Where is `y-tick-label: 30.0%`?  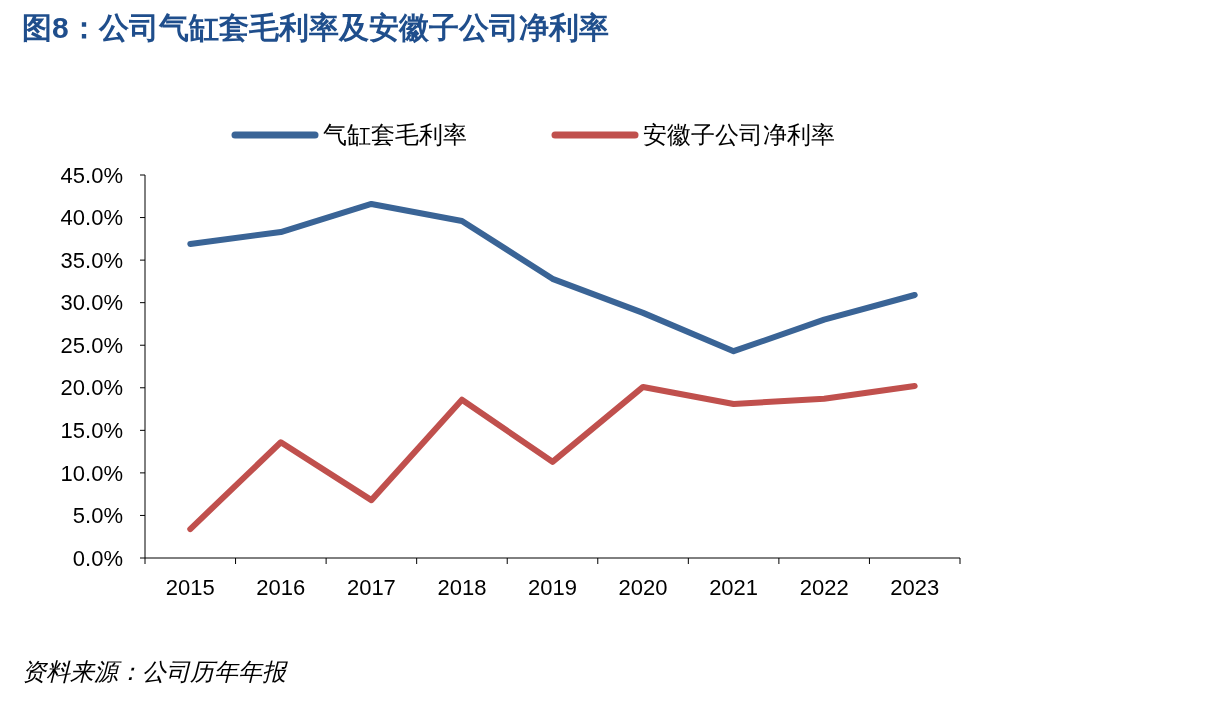 y-tick-label: 30.0% is located at coordinates (91, 303).